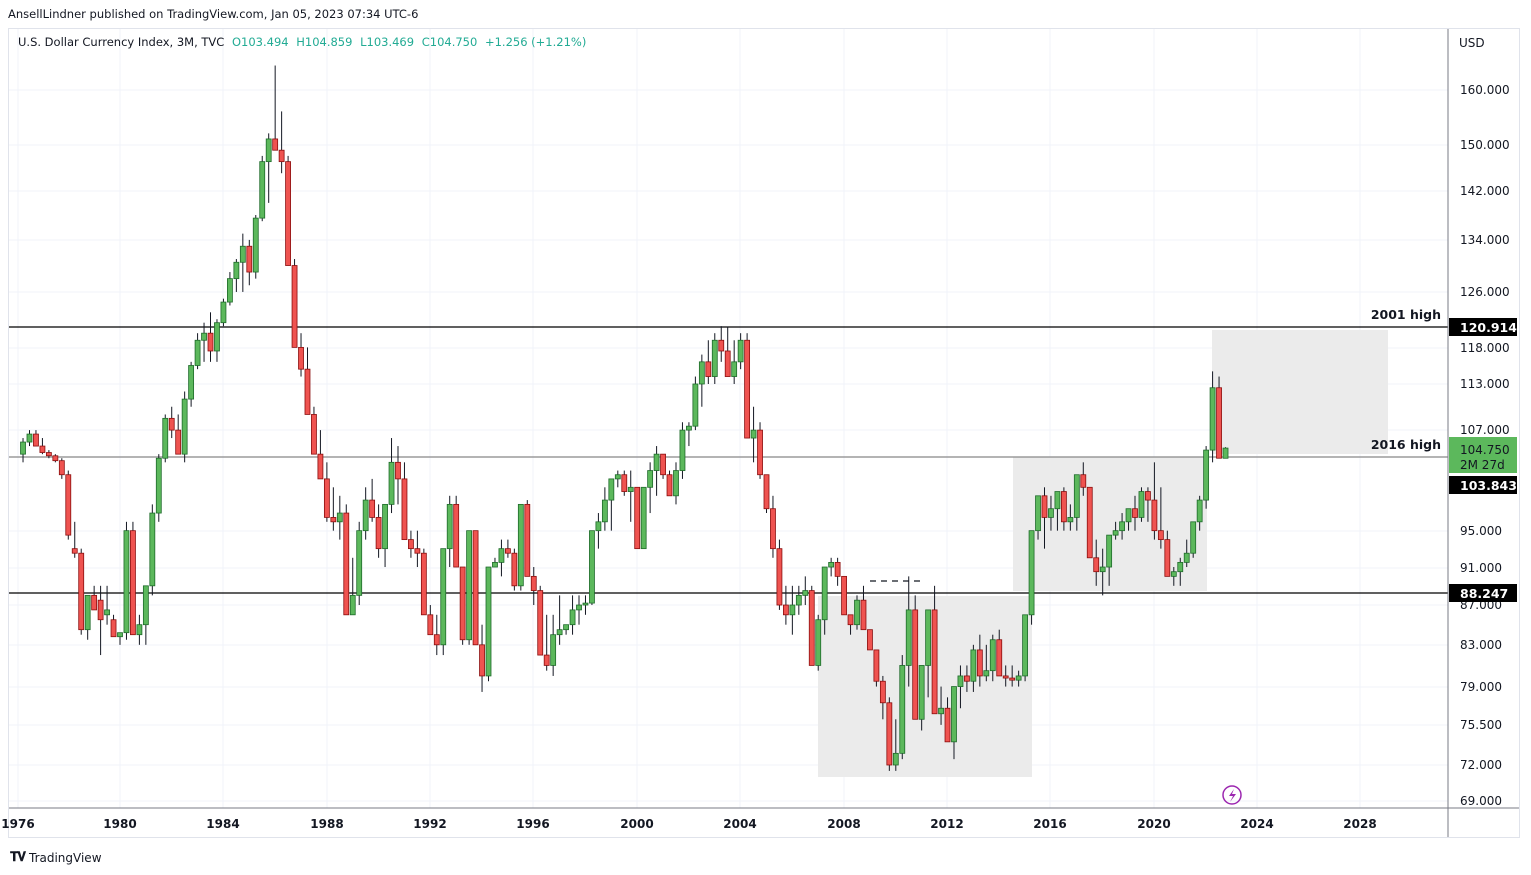  What do you see at coordinates (1488, 485) in the screenshot?
I see `svg-text: 103.843` at bounding box center [1488, 485].